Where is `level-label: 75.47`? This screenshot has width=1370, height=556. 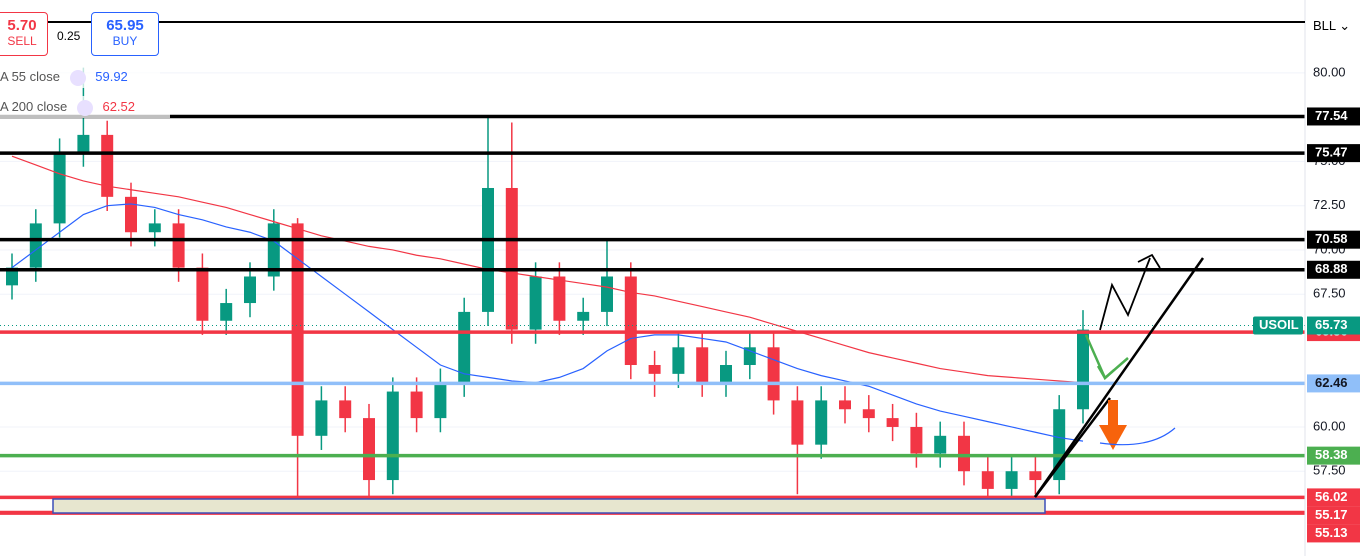 level-label: 75.47 is located at coordinates (1331, 152).